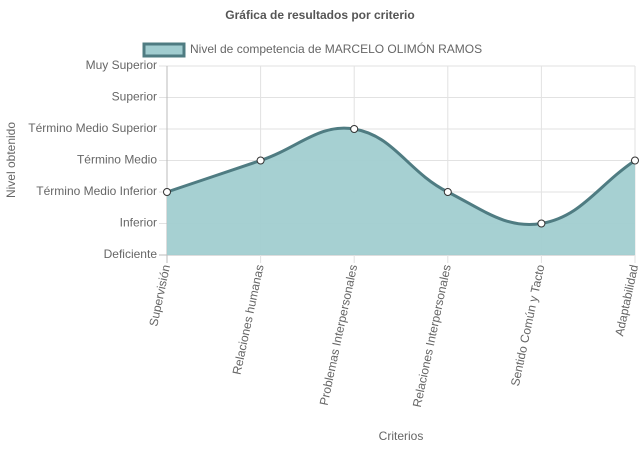 The height and width of the screenshot is (449, 639). Describe the element at coordinates (121, 65) in the screenshot. I see `y-tick-label: Muy Superior` at that location.